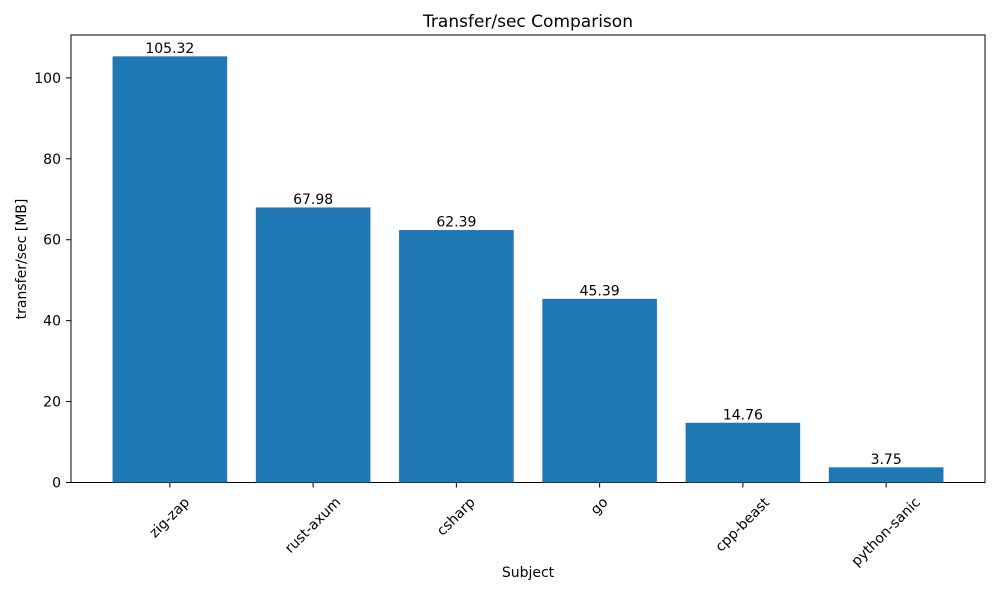  What do you see at coordinates (313, 526) in the screenshot?
I see `x-tick-label: rust-axum` at bounding box center [313, 526].